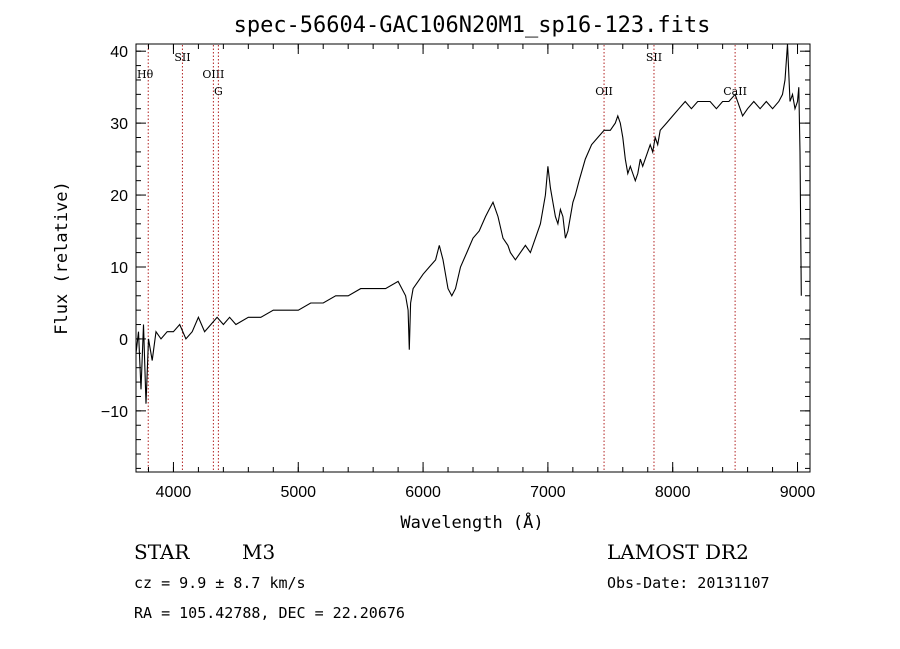 The height and width of the screenshot is (649, 900). What do you see at coordinates (298, 492) in the screenshot?
I see `x-tick-label: 5000` at bounding box center [298, 492].